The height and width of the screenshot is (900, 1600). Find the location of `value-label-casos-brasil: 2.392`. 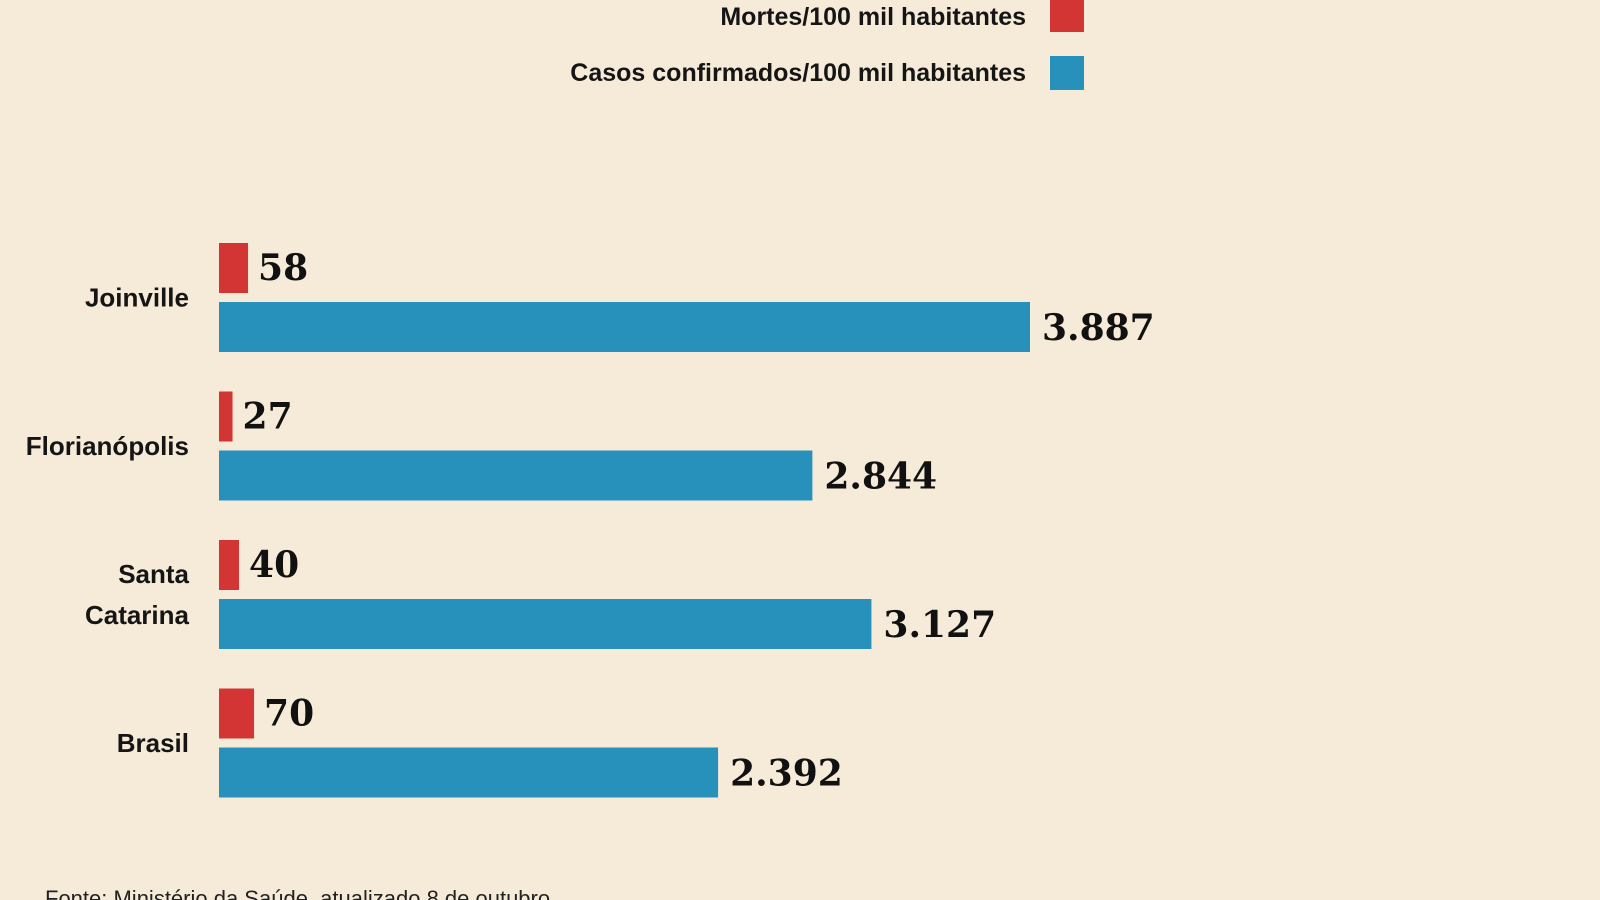

value-label-casos-brasil: 2.392 is located at coordinates (786, 774).